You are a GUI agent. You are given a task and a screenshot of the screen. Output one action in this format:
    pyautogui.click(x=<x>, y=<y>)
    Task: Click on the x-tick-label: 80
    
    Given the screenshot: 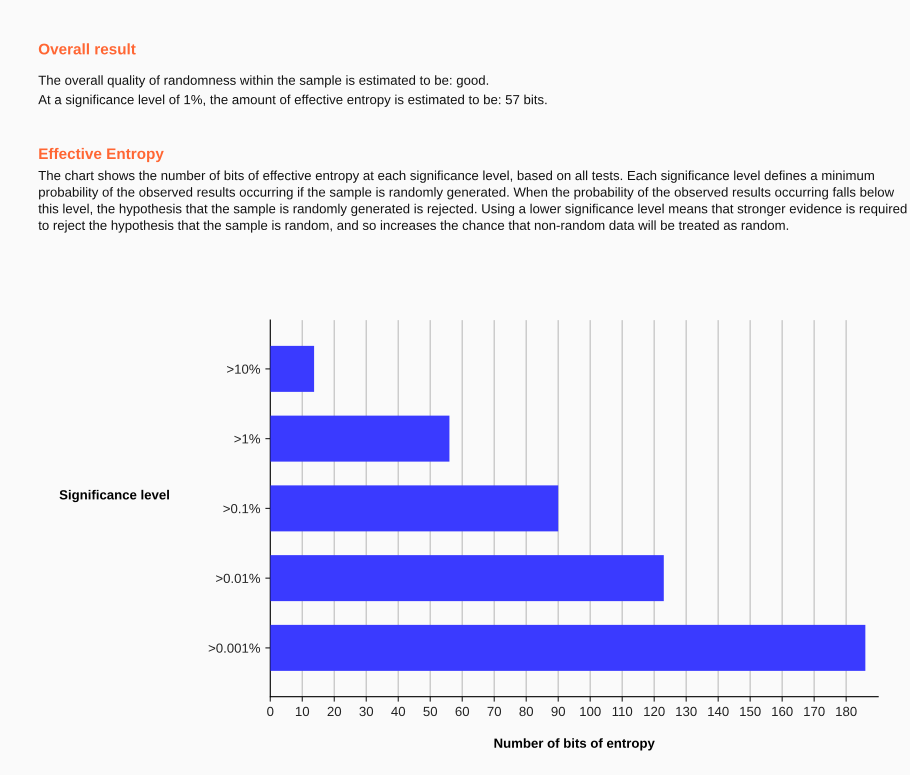 What is the action you would take?
    pyautogui.click(x=526, y=711)
    